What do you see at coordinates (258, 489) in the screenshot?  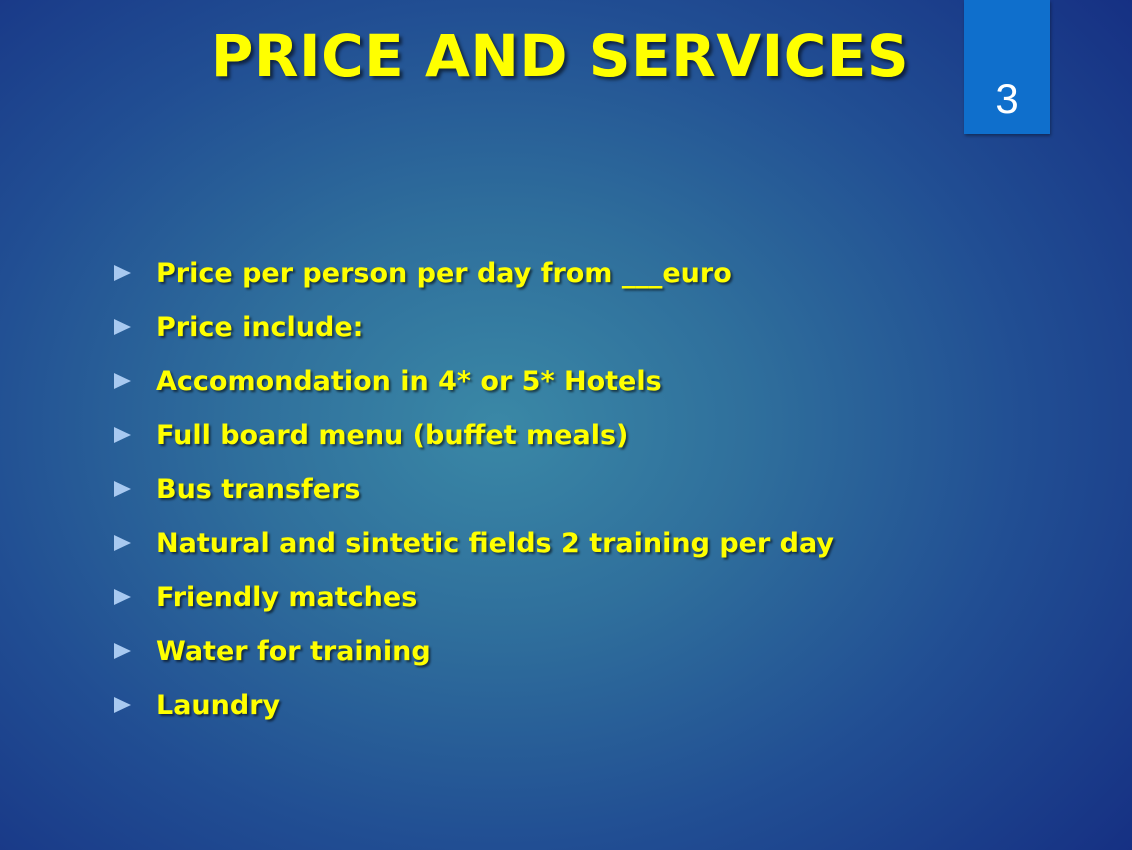 I see `bullet-text: Bus transfers` at bounding box center [258, 489].